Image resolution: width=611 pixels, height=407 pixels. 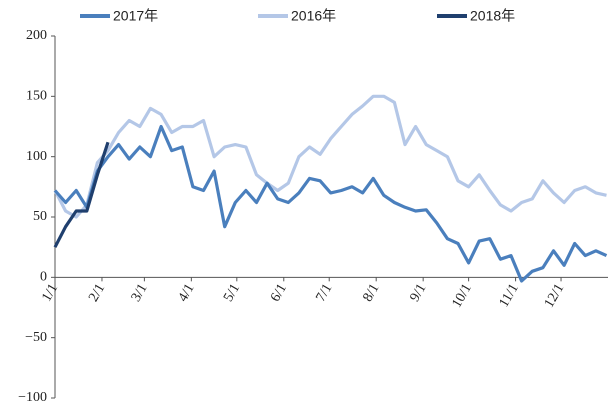 I want to click on legend-label: 2018年, so click(x=492, y=16).